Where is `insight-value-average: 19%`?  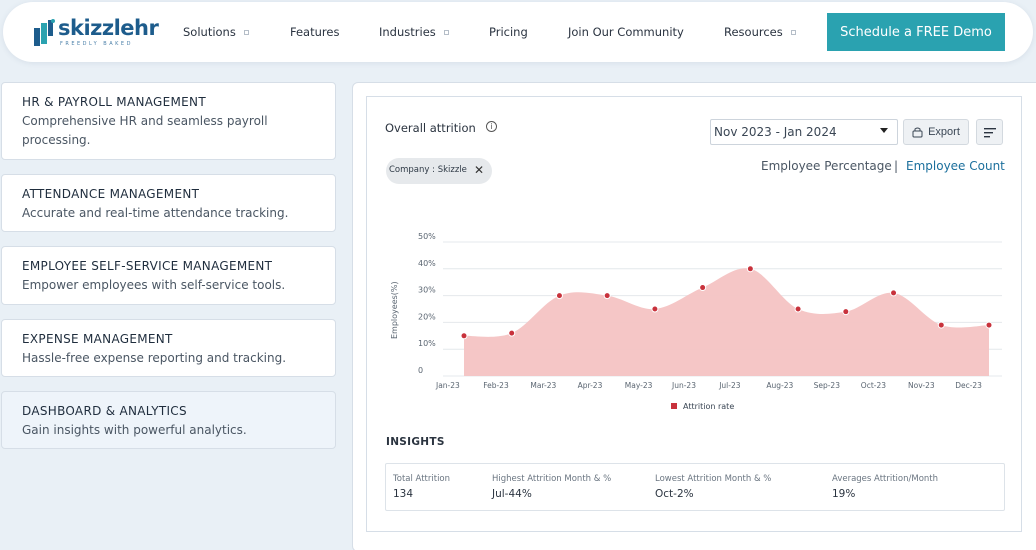 insight-value-average: 19% is located at coordinates (844, 494).